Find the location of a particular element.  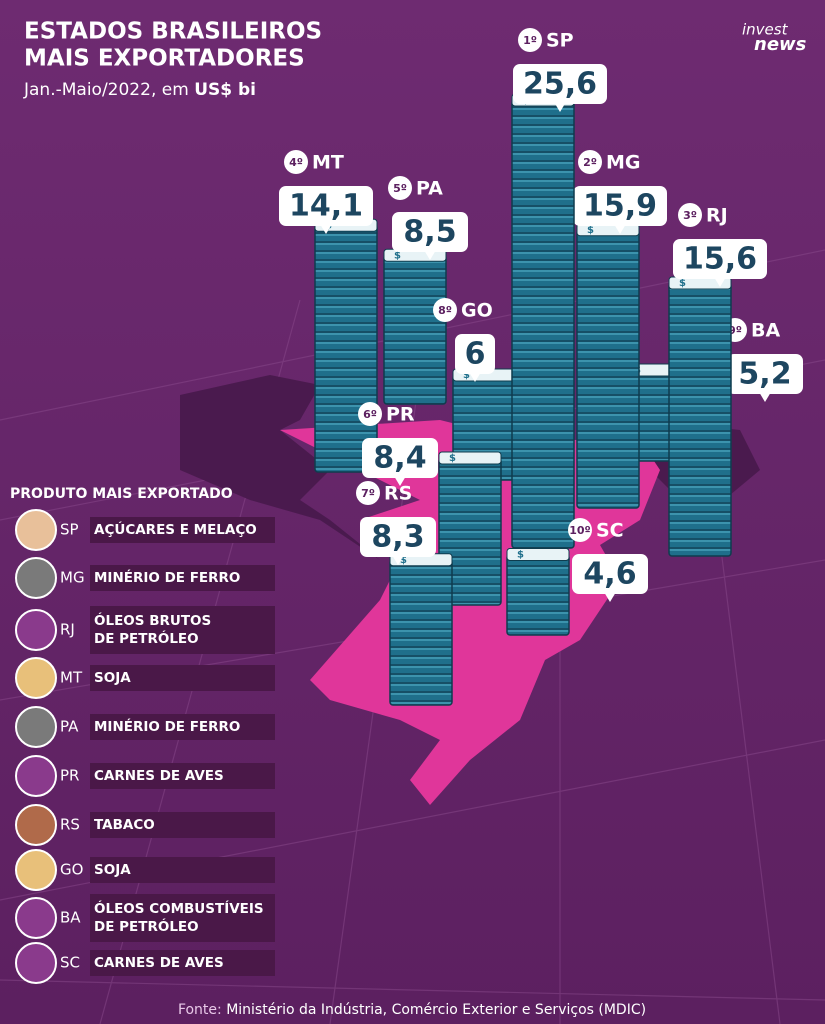

legend-state: GO is located at coordinates (71, 870).